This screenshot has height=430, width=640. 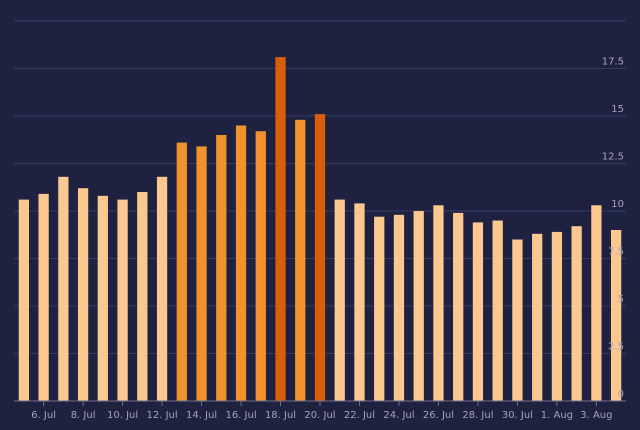 What do you see at coordinates (438, 415) in the screenshot?
I see `x-tick-label: 26. Jul` at bounding box center [438, 415].